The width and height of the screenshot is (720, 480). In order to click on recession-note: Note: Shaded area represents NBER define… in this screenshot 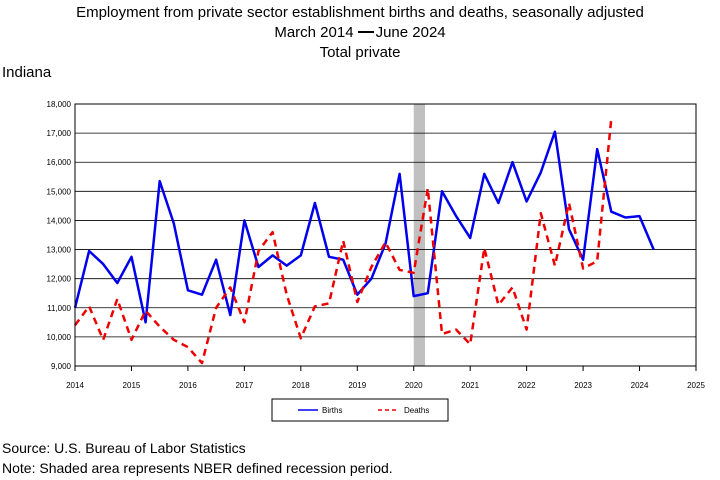, I will do `click(197, 468)`.